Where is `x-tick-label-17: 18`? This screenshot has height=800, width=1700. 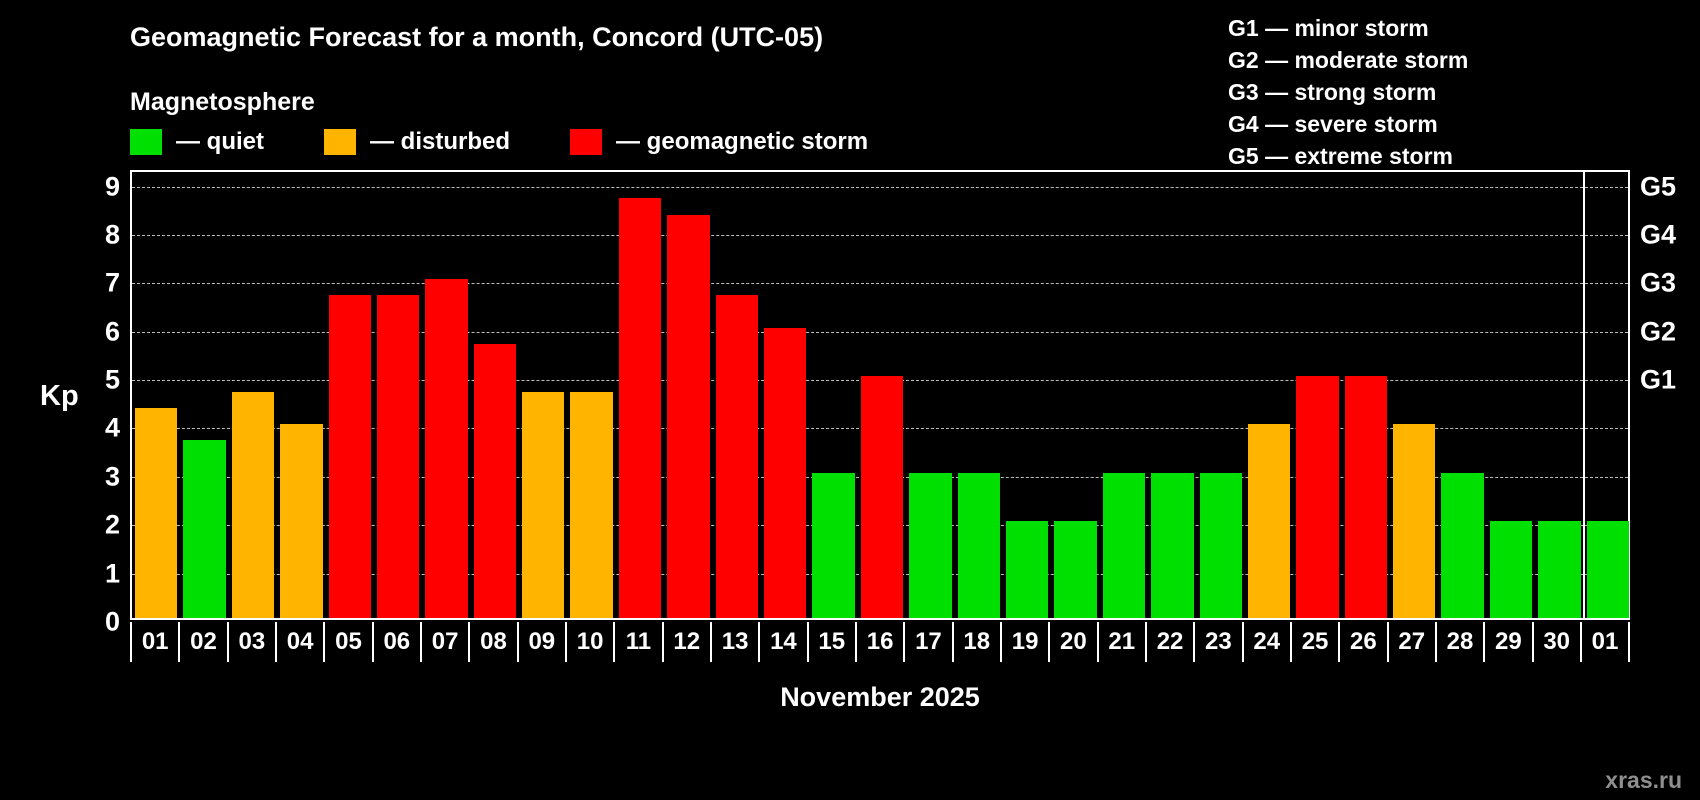 x-tick-label-17: 18 is located at coordinates (975, 642).